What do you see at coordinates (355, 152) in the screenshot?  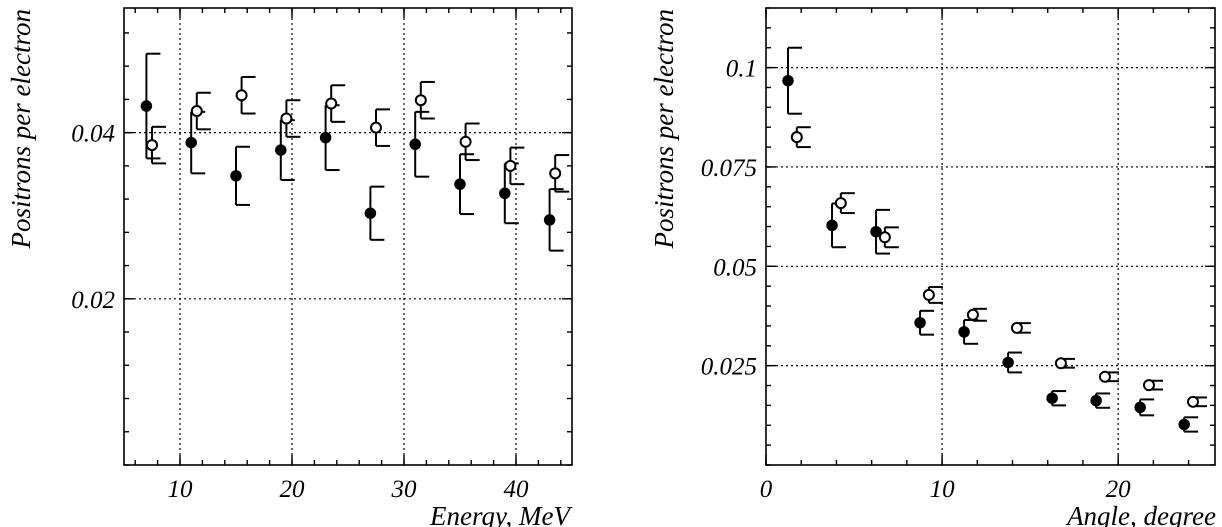 I see `energy-data` at bounding box center [355, 152].